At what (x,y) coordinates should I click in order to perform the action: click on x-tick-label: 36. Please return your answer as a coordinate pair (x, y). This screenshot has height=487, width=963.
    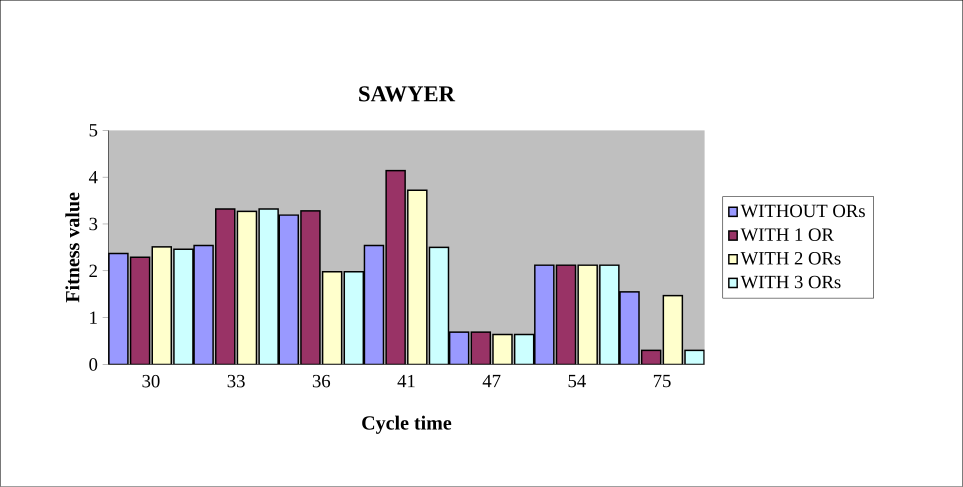
    Looking at the image, I should click on (321, 381).